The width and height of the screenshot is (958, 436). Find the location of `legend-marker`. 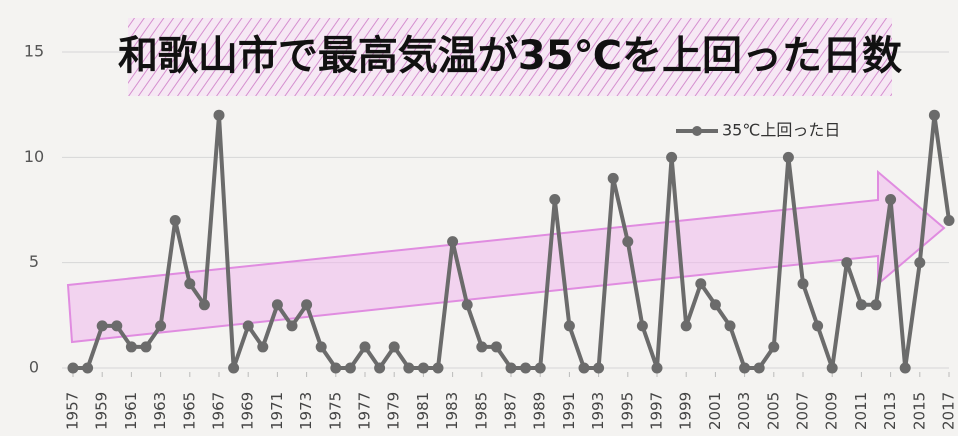

legend-marker is located at coordinates (697, 131).